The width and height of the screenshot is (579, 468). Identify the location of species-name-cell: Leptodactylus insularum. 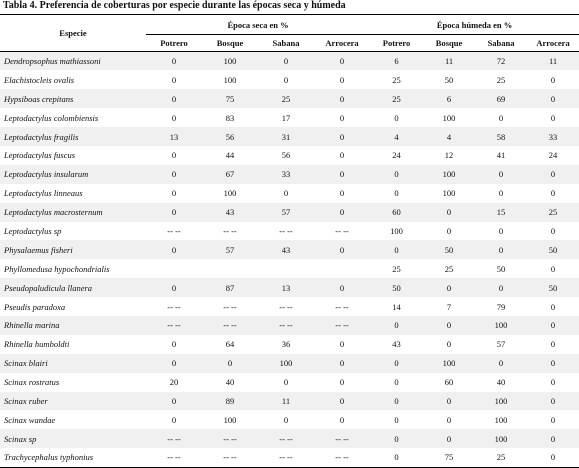
(46, 174).